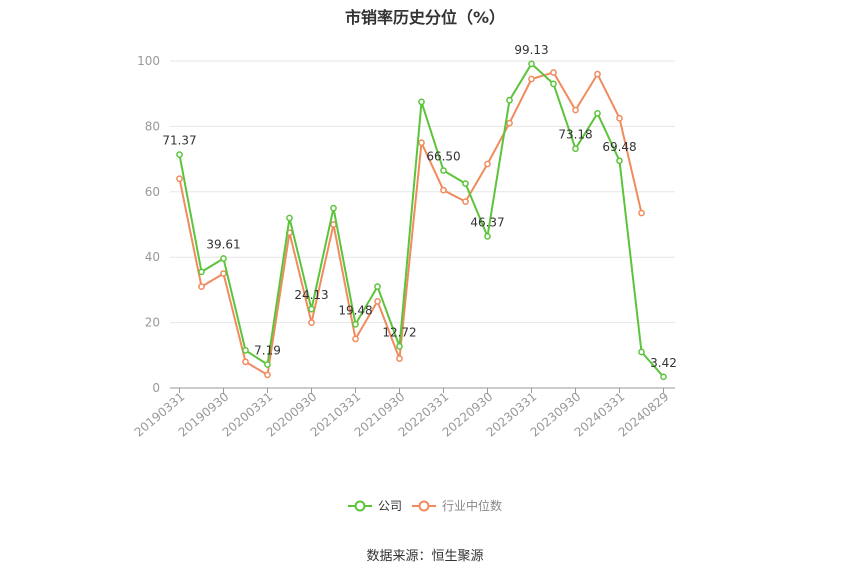  I want to click on data-label: 46.37, so click(487, 222).